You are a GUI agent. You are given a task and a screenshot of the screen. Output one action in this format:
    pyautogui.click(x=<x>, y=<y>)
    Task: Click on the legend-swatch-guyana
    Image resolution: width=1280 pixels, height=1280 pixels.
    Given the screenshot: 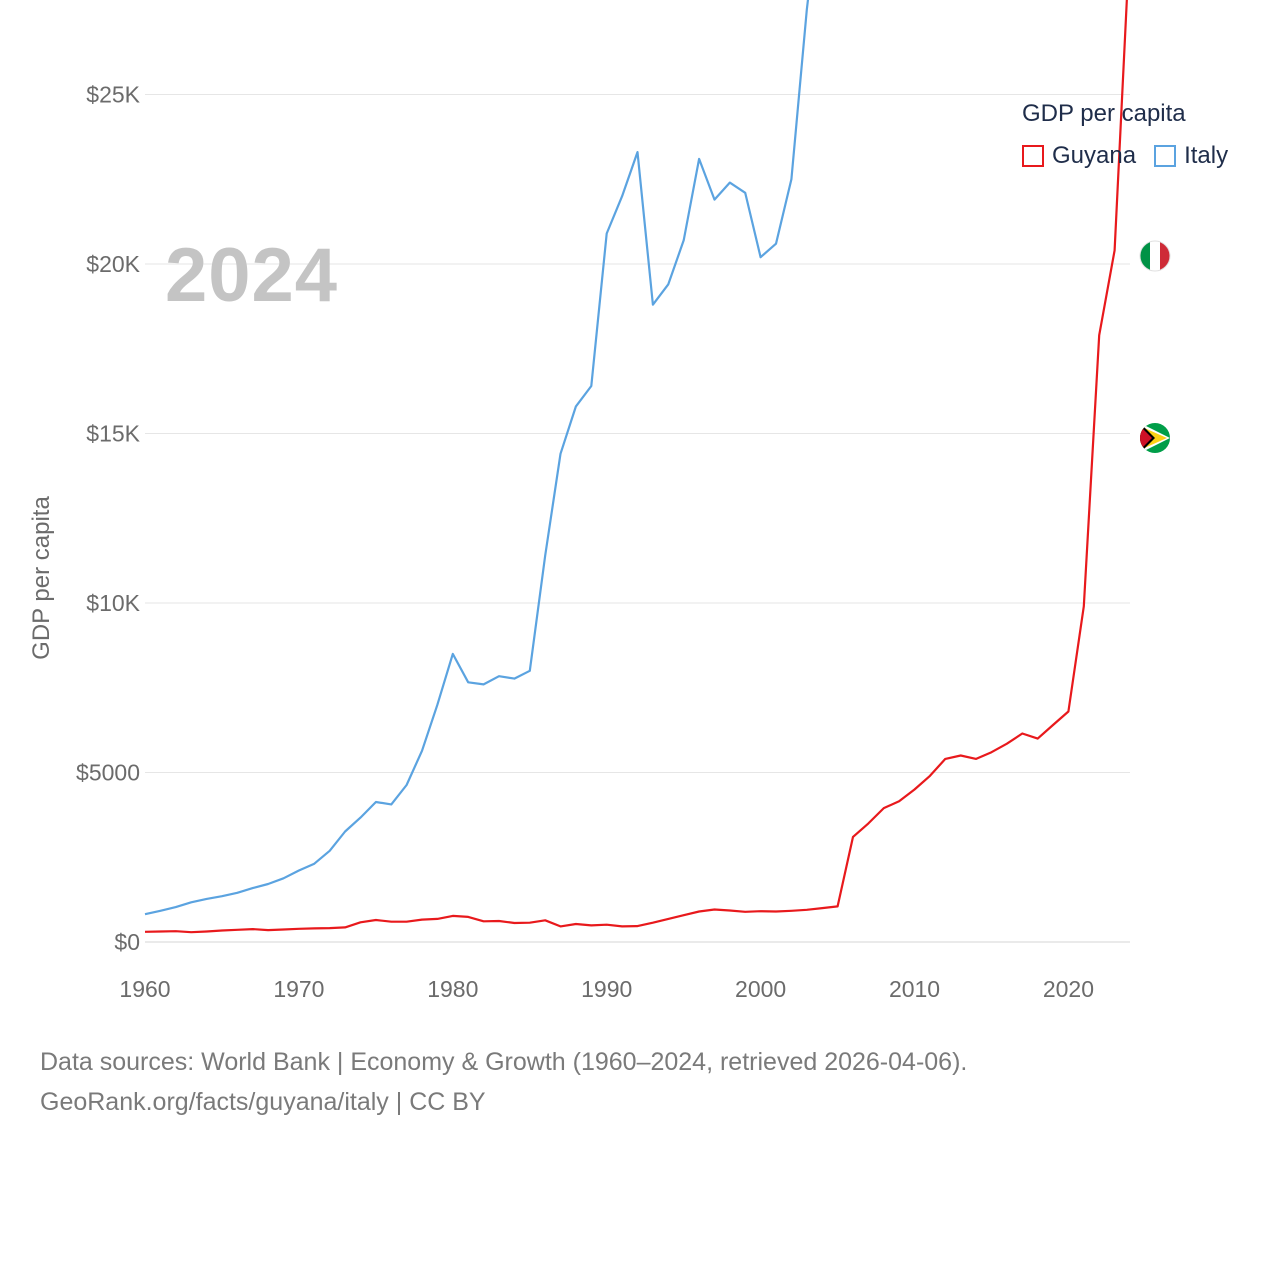 What is the action you would take?
    pyautogui.click(x=1033, y=156)
    